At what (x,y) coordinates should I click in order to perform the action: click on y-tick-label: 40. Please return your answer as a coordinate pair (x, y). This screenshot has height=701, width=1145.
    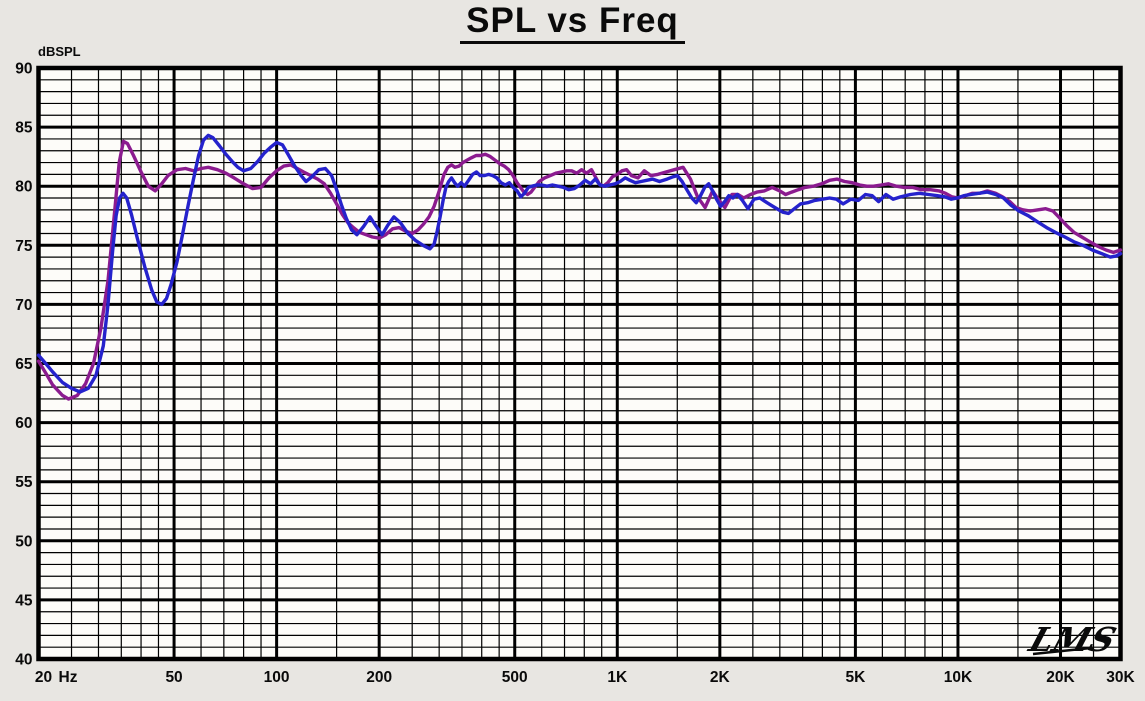
    Looking at the image, I should click on (23, 660).